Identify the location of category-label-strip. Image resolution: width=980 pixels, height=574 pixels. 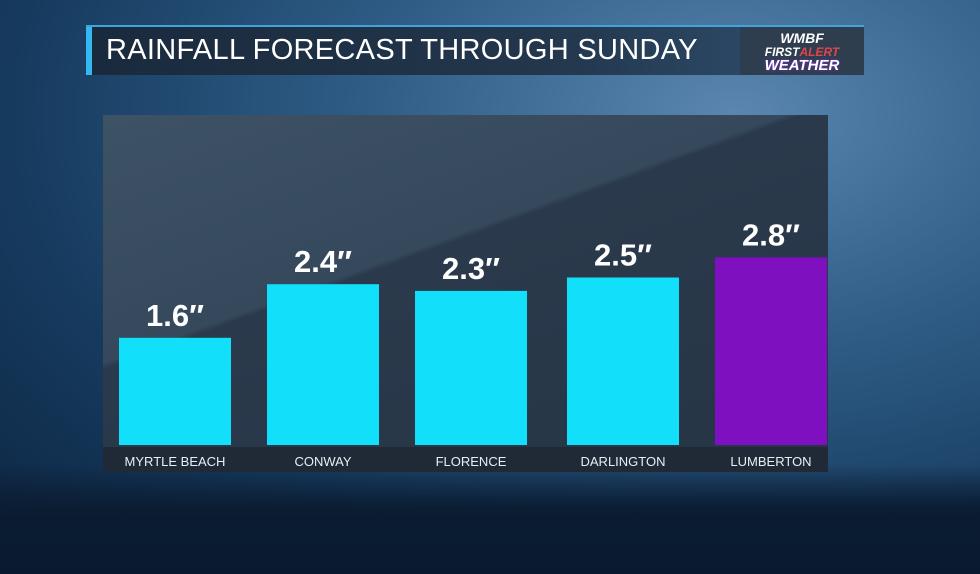
(465, 459).